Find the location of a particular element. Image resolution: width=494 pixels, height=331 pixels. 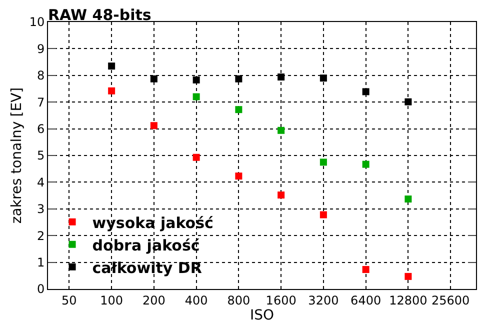

y-tick-label: 9 is located at coordinates (40, 49).